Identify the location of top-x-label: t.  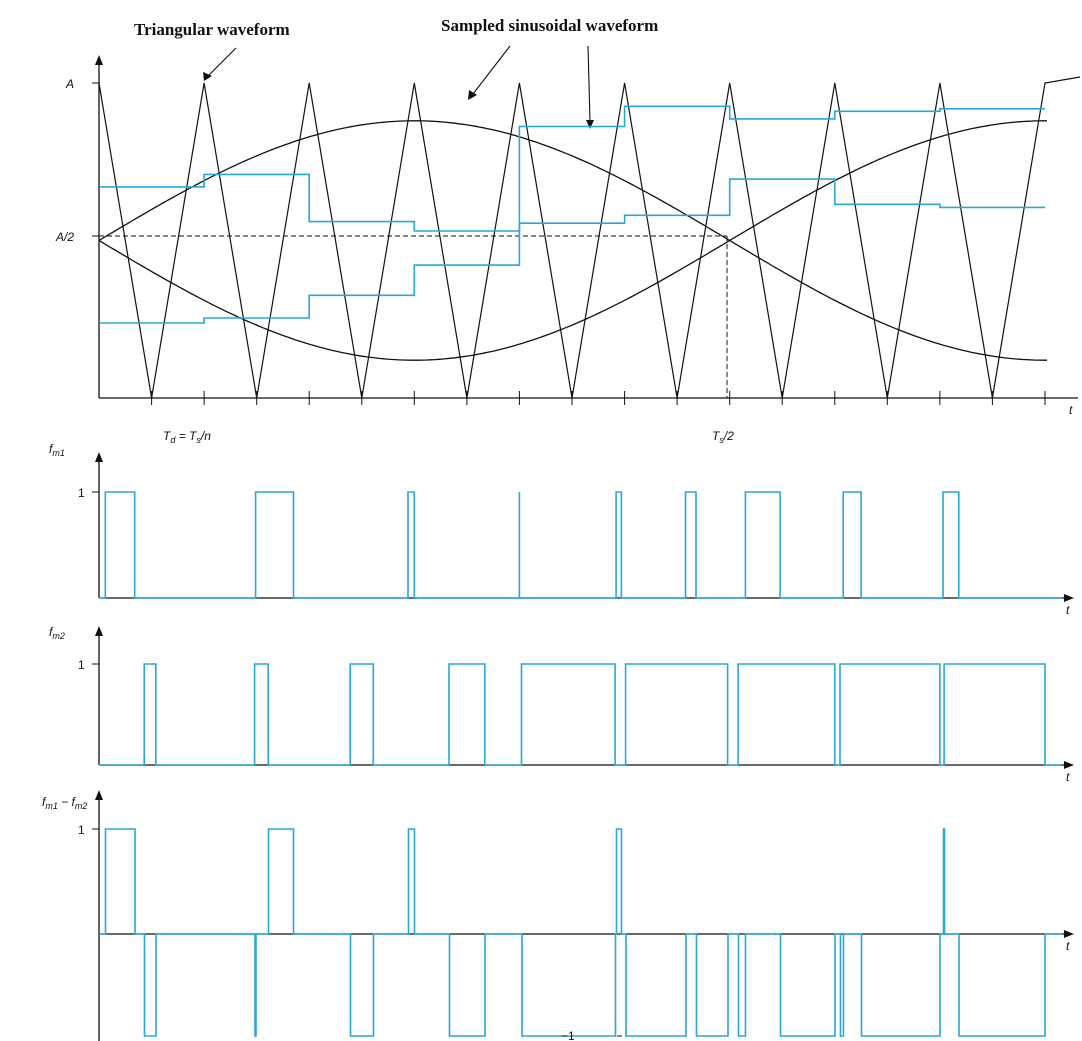
(1071, 410).